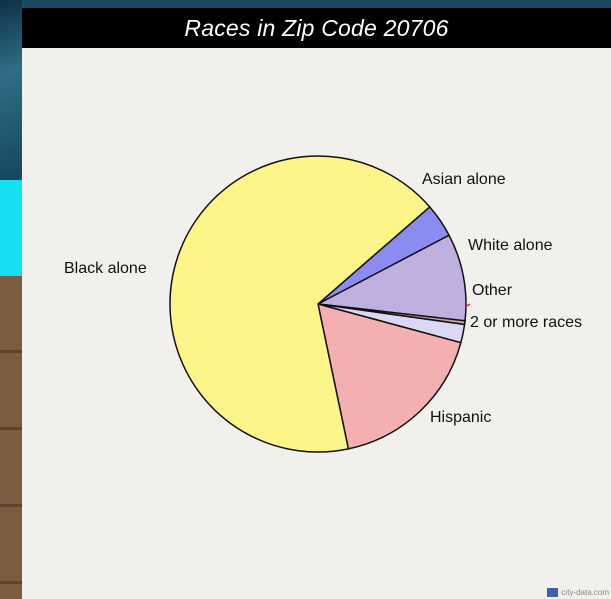 This screenshot has height=599, width=611. What do you see at coordinates (460, 417) in the screenshot?
I see `label-hispanic: Hispanic` at bounding box center [460, 417].